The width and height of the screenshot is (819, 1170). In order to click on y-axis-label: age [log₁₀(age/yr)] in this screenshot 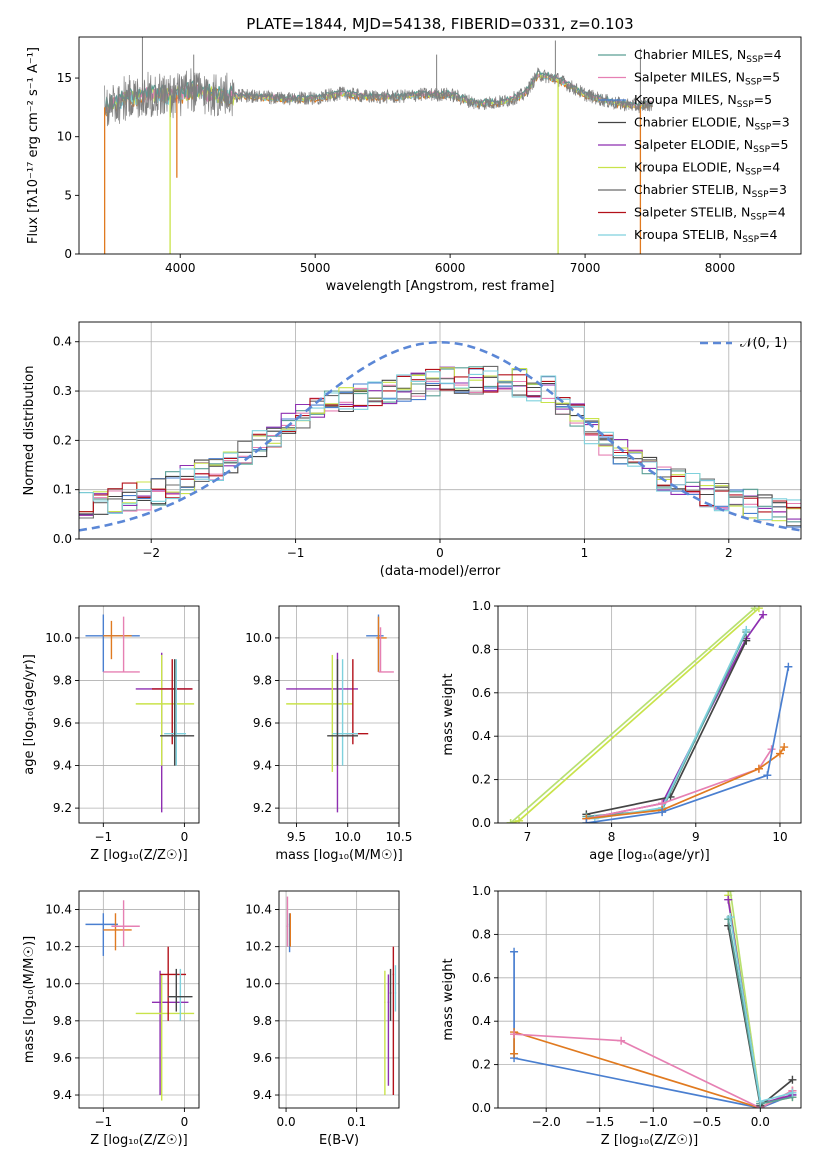, I will do `click(29, 714)`.